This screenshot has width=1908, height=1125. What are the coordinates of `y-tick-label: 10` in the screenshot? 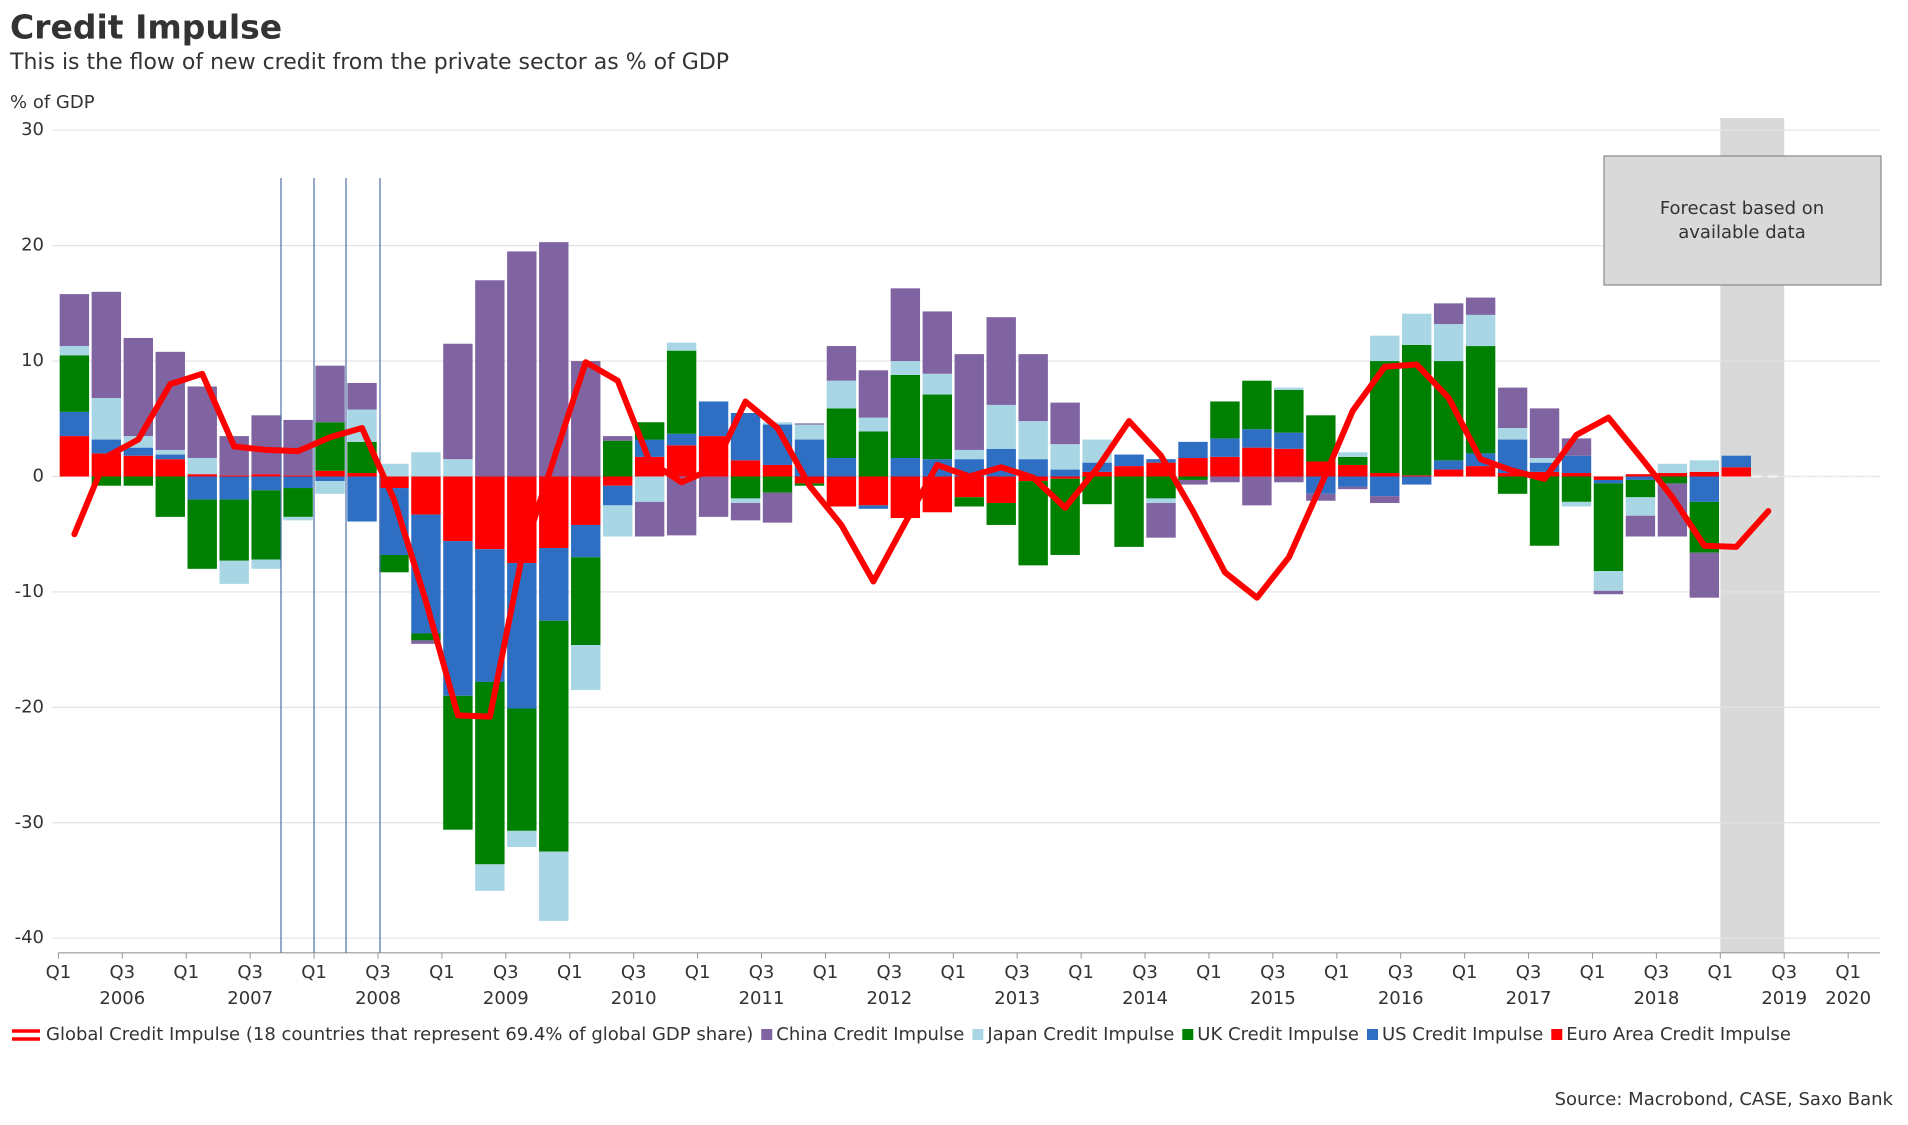 It's located at (32, 360).